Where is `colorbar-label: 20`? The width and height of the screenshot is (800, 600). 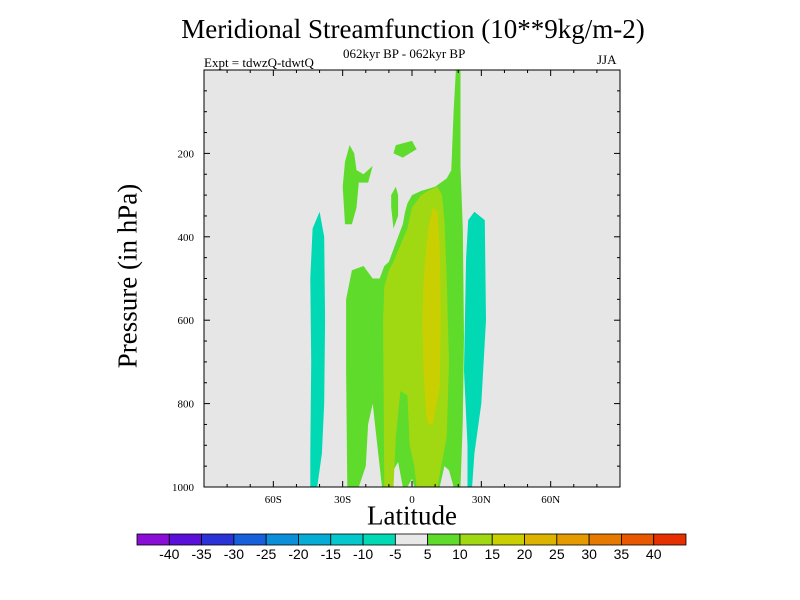 colorbar-label: 20 is located at coordinates (525, 554).